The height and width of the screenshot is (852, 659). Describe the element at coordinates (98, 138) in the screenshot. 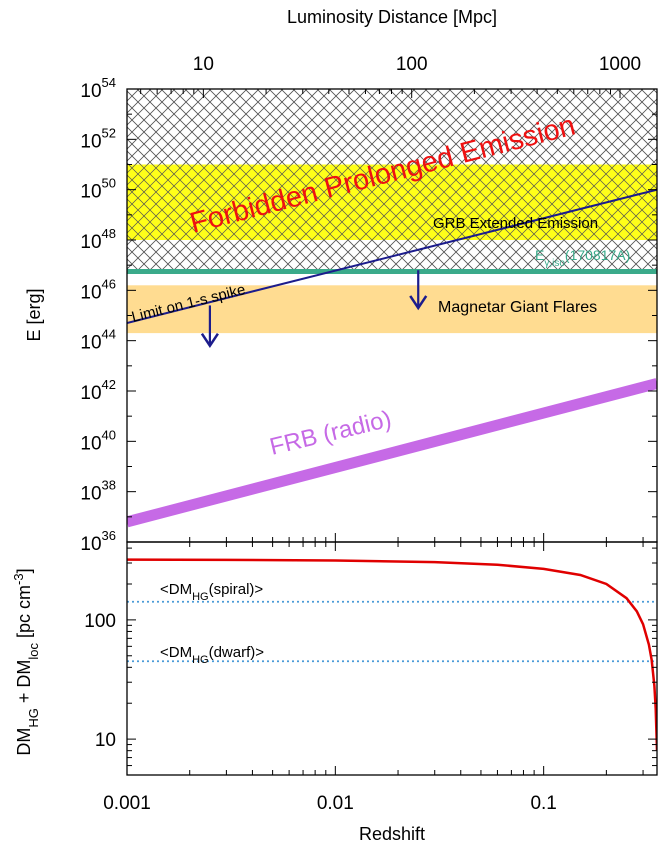

I see `energy-tick-label: 1052` at that location.